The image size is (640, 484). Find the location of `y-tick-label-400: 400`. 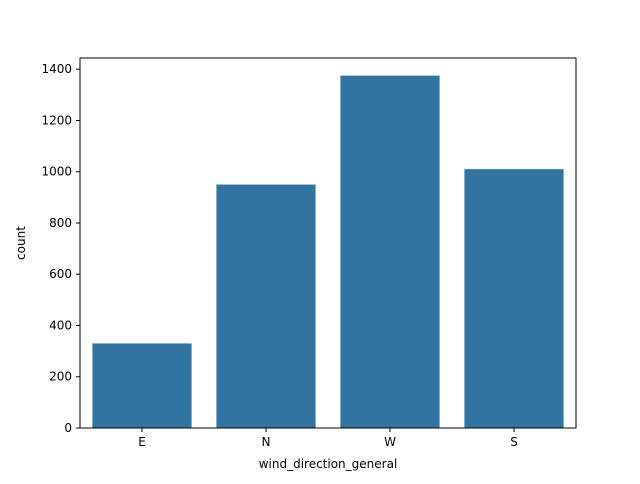

y-tick-label-400: 400 is located at coordinates (60, 325).